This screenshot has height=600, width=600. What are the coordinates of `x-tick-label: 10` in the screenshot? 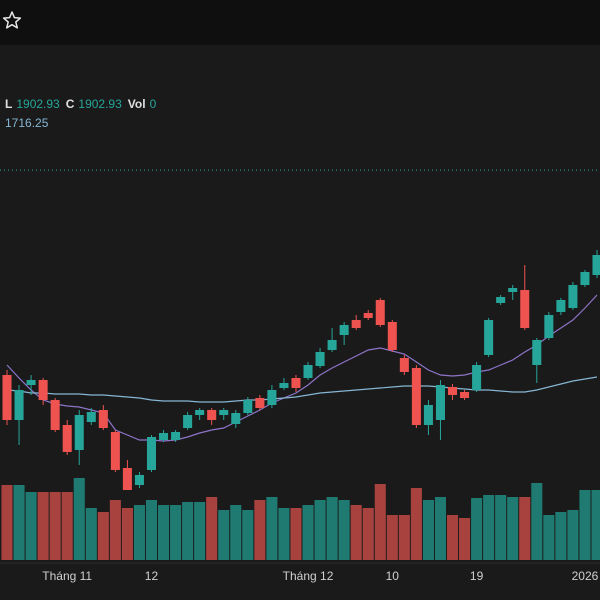 It's located at (393, 576).